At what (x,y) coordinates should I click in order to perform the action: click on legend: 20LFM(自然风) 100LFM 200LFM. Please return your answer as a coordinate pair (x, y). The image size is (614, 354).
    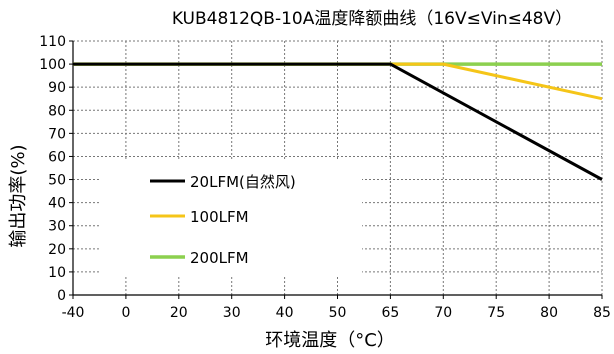
    Looking at the image, I should click on (231, 217).